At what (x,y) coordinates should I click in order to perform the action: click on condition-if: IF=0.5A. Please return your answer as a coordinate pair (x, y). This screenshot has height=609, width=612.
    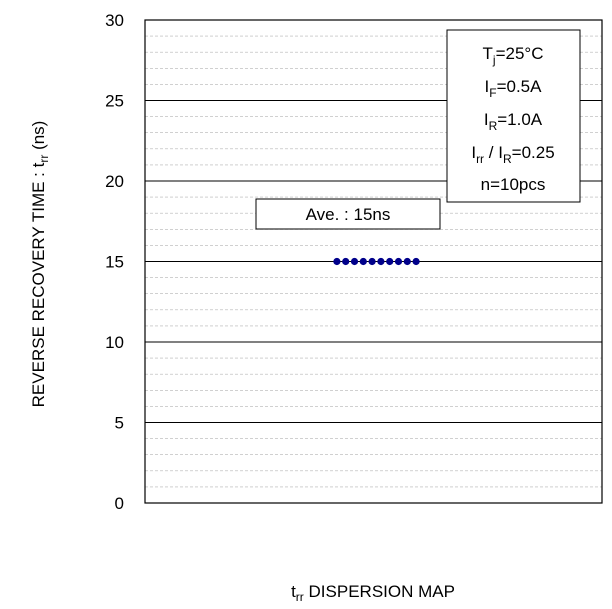
    Looking at the image, I should click on (514, 88).